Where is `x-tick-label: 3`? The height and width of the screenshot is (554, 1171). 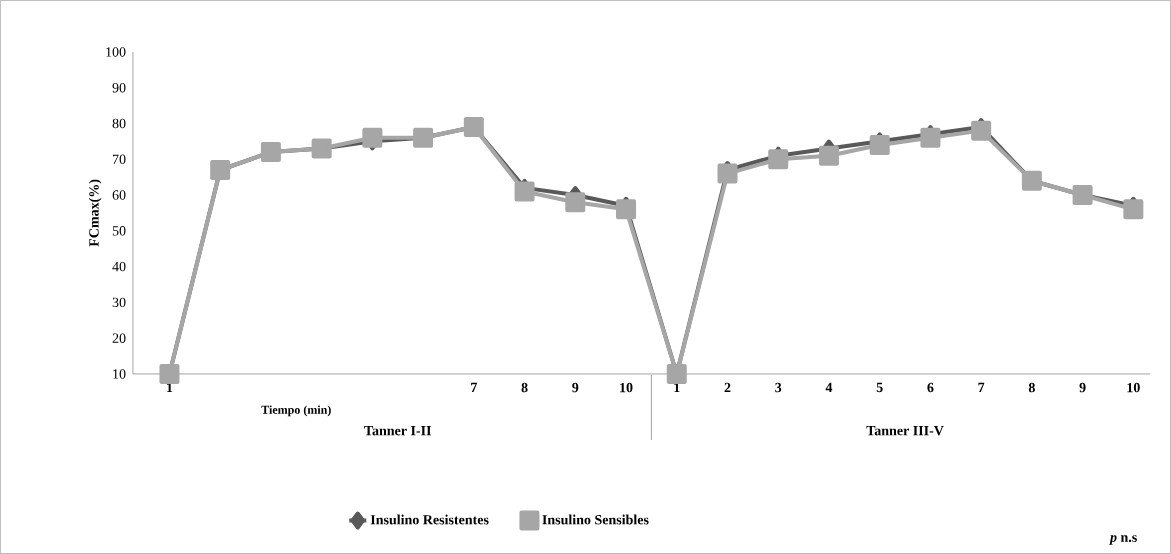
x-tick-label: 3 is located at coordinates (778, 387).